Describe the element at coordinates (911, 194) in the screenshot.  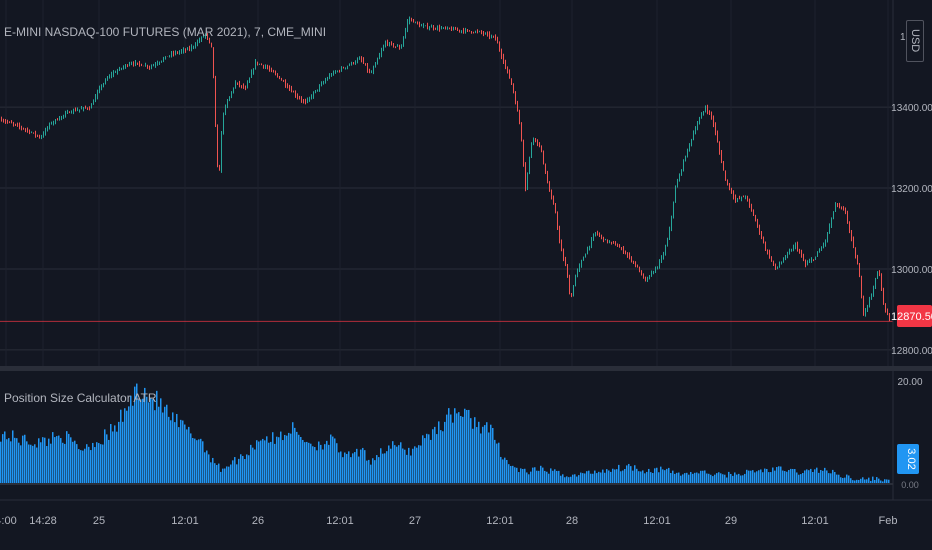
I see `price-axis: 13400.00 13200.00 13000.00 12800.00 1` at that location.